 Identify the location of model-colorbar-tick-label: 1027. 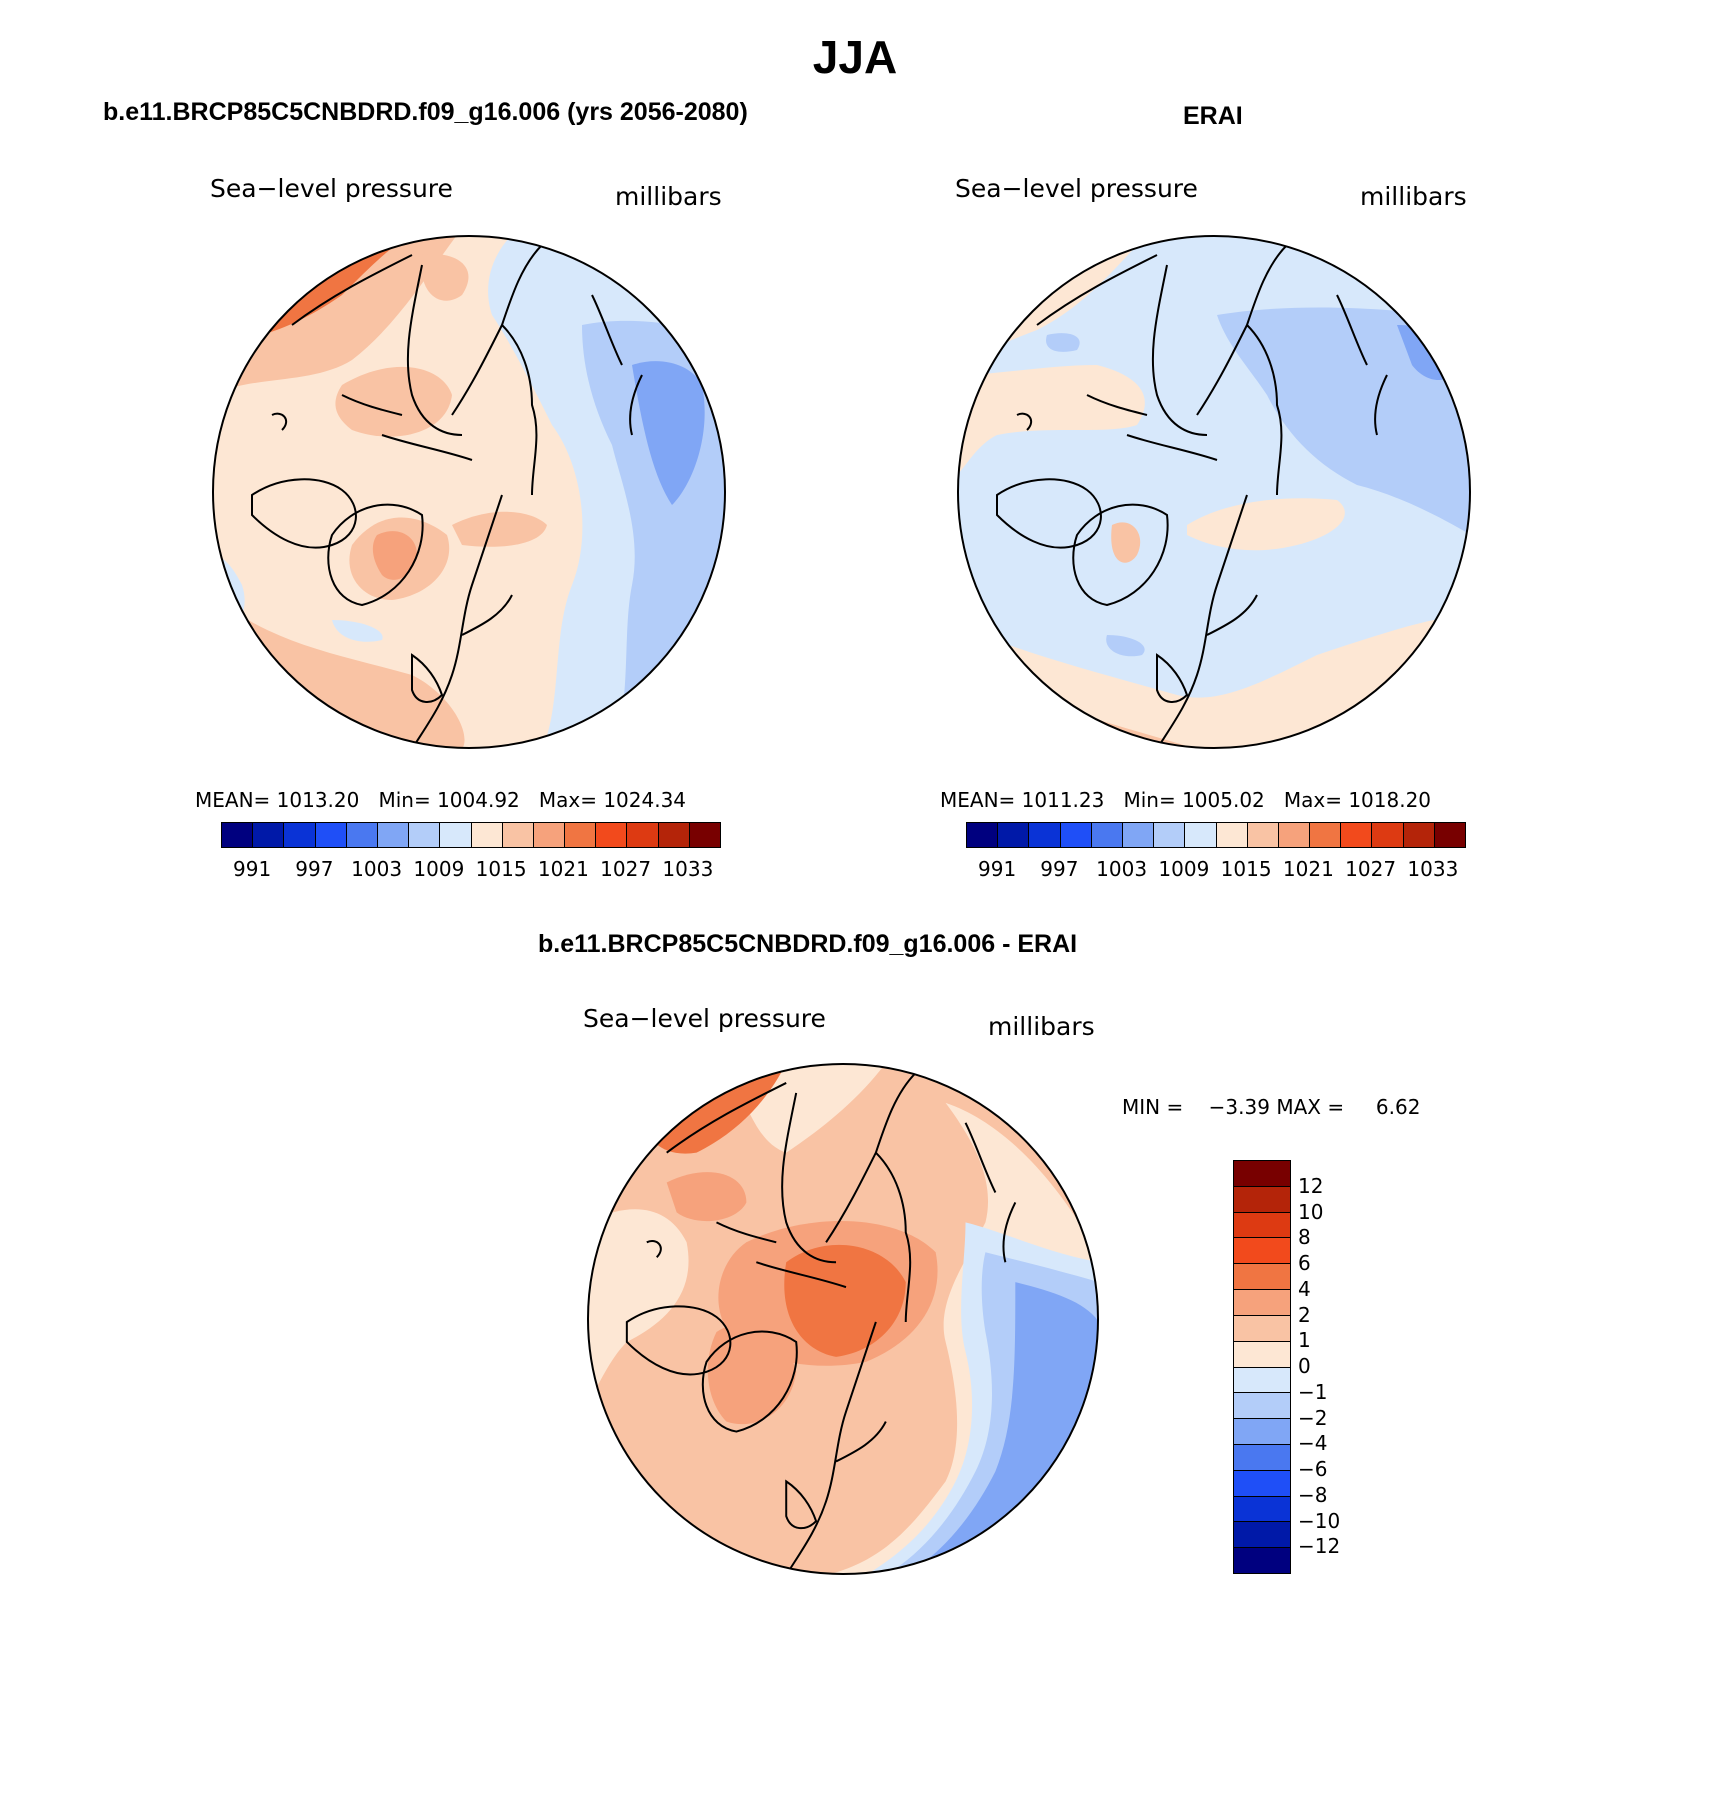
(626, 869).